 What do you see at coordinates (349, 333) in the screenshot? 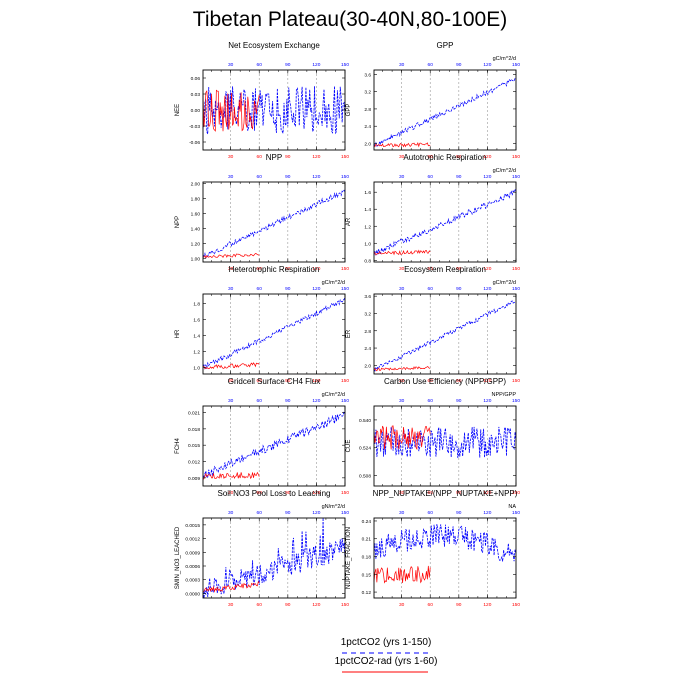
I see `y-axis-label: ER` at bounding box center [349, 333].